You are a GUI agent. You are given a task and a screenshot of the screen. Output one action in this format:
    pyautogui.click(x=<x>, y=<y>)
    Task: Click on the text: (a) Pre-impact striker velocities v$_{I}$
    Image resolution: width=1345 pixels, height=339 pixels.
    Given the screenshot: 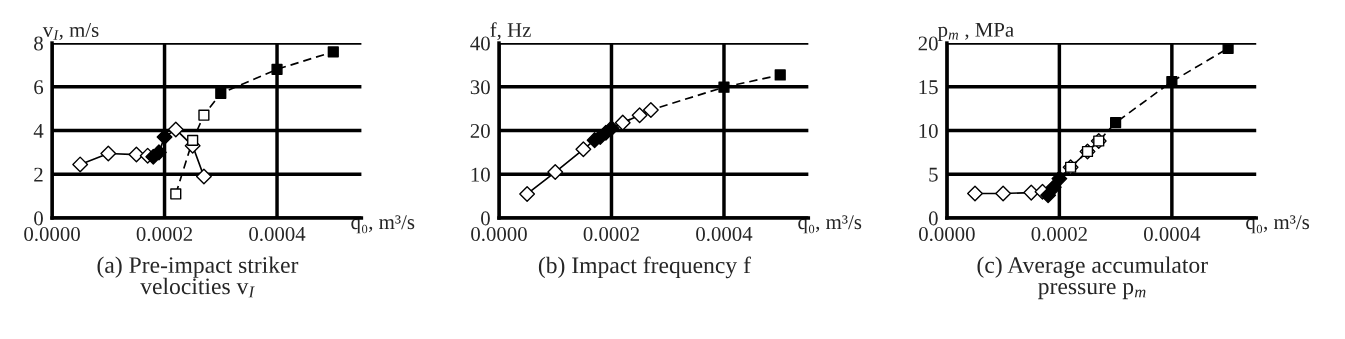 What is the action you would take?
    pyautogui.click(x=198, y=277)
    